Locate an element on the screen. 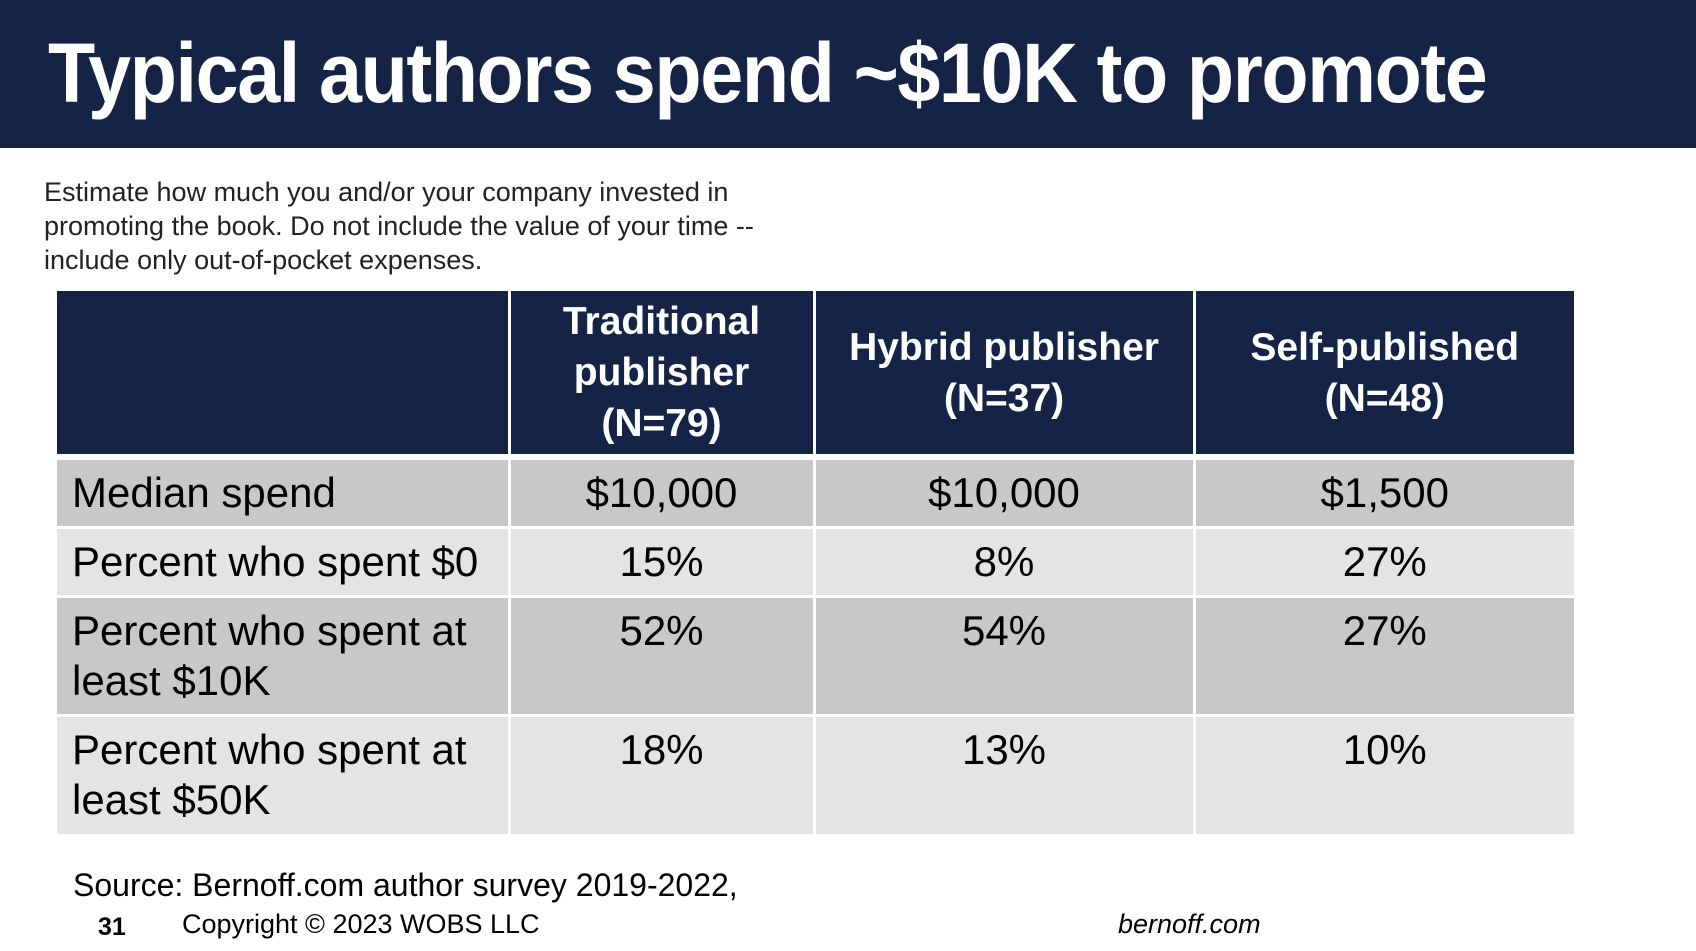 The width and height of the screenshot is (1696, 951). header-traditional: Traditional publisher (N=79) is located at coordinates (660, 375).